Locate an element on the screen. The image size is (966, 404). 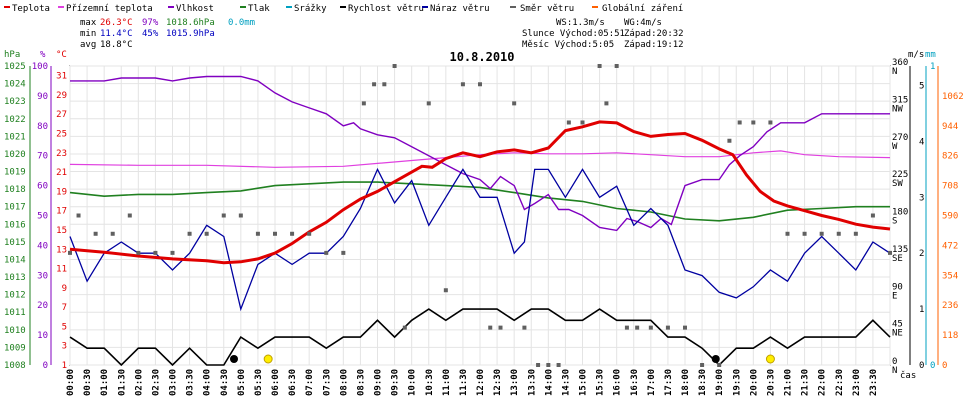
tick-hpa: 1011 is located at coordinates (15, 313).